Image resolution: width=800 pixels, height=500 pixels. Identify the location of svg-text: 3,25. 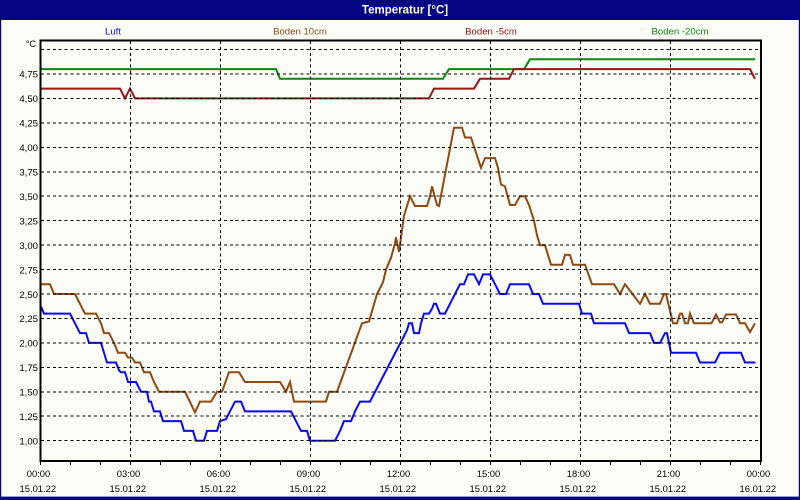
(28, 222).